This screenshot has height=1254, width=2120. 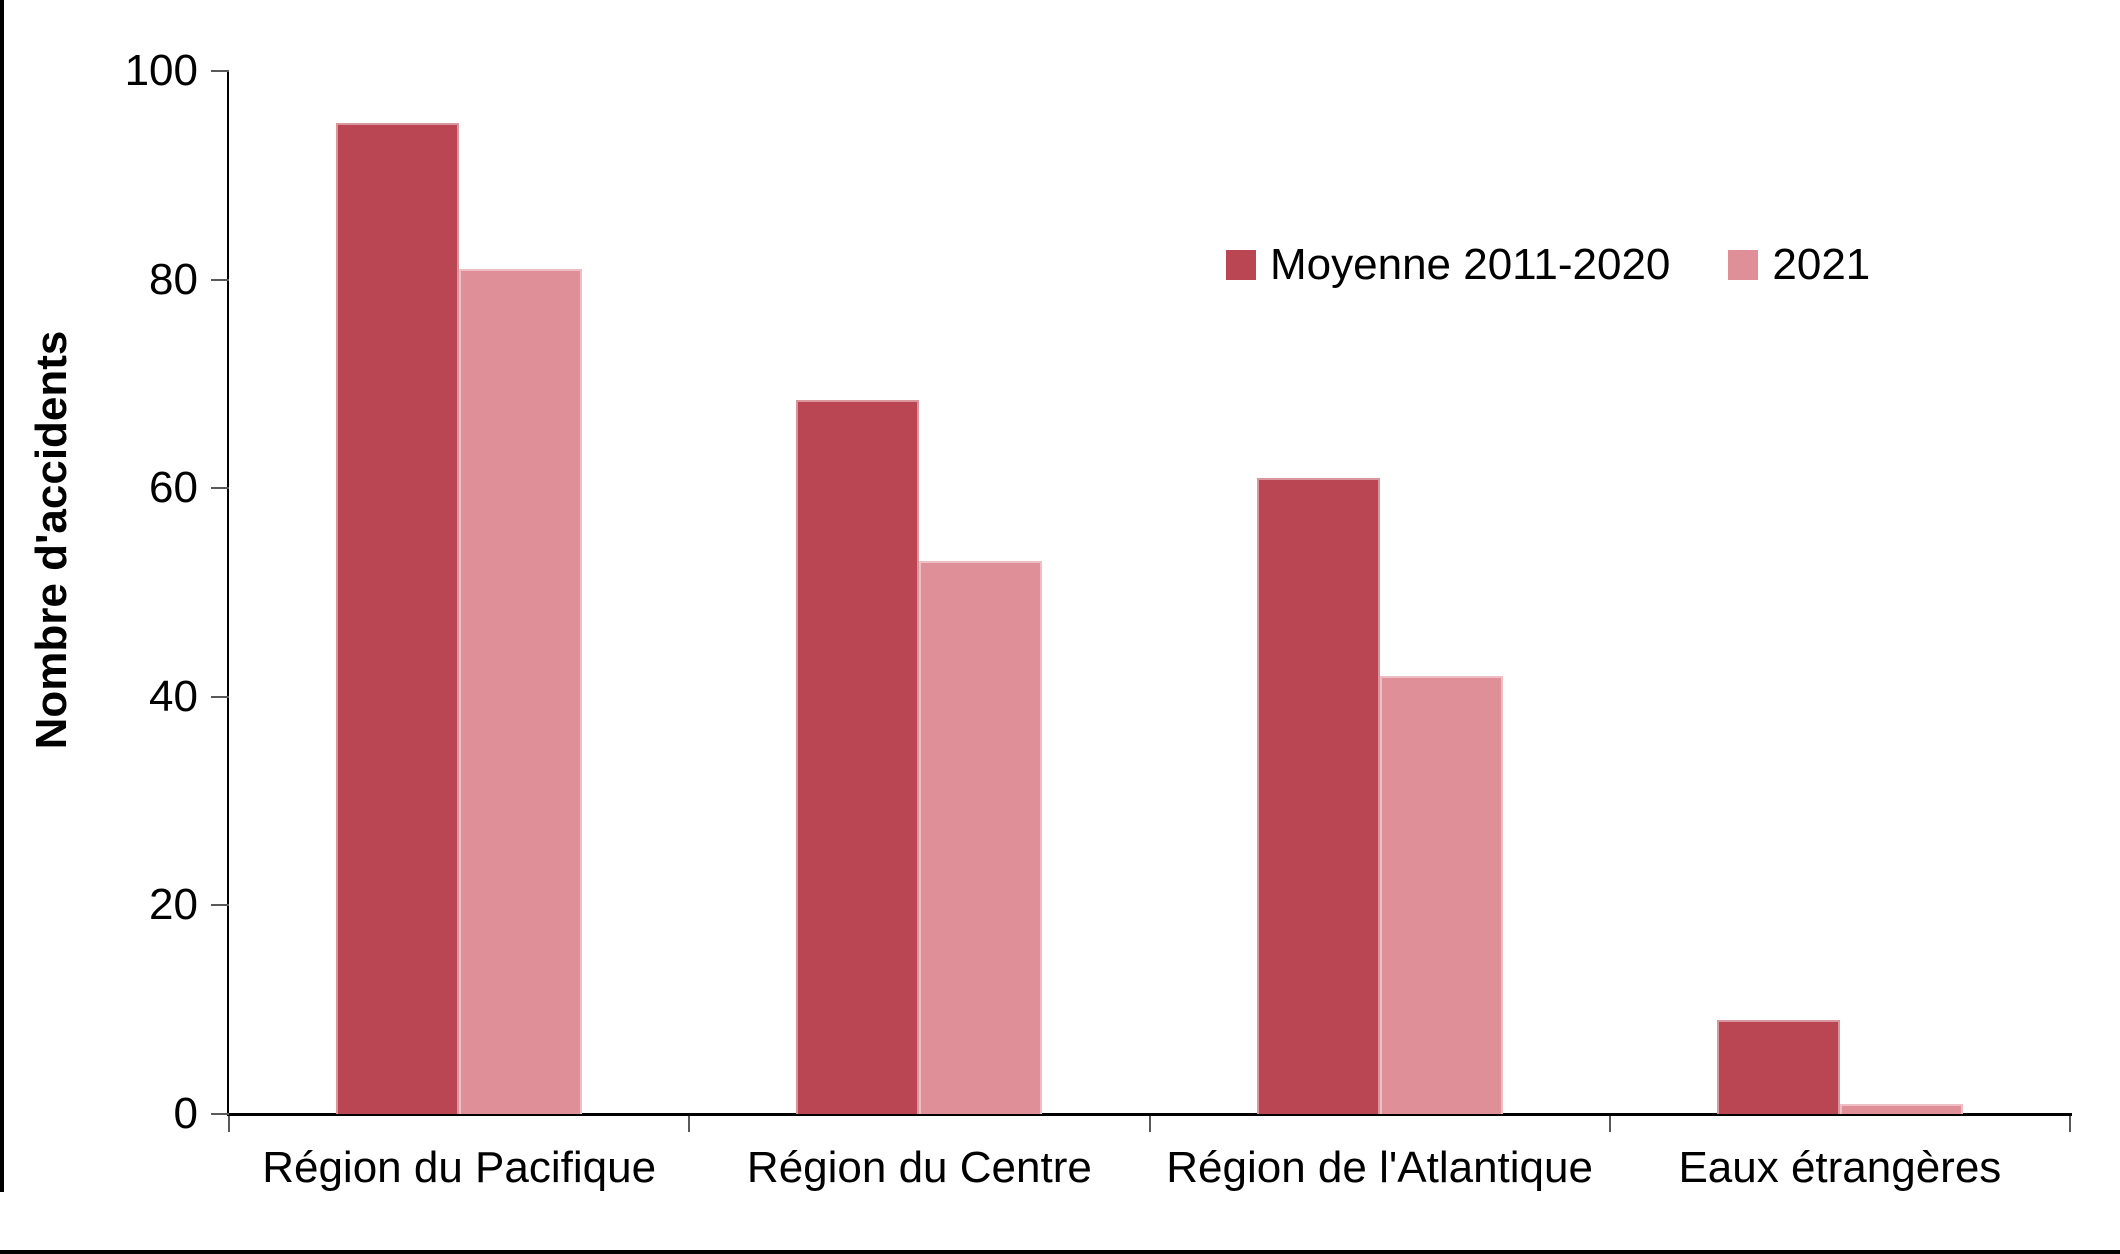 What do you see at coordinates (1241, 265) in the screenshot?
I see `legend-swatch-moyenne` at bounding box center [1241, 265].